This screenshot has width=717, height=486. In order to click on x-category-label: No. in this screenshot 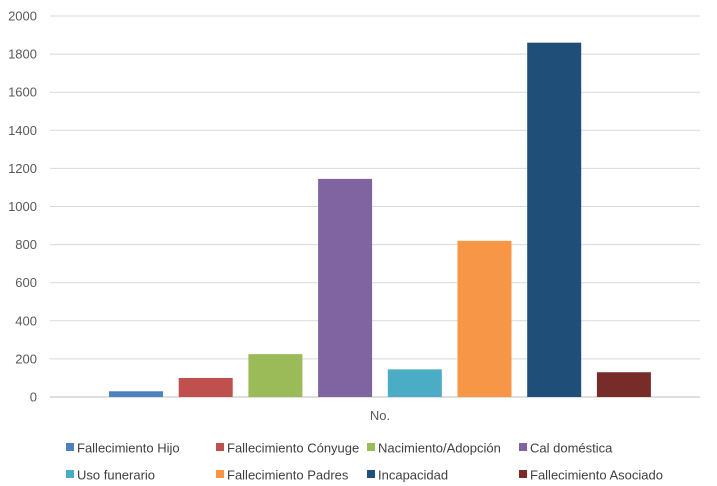, I will do `click(380, 415)`.